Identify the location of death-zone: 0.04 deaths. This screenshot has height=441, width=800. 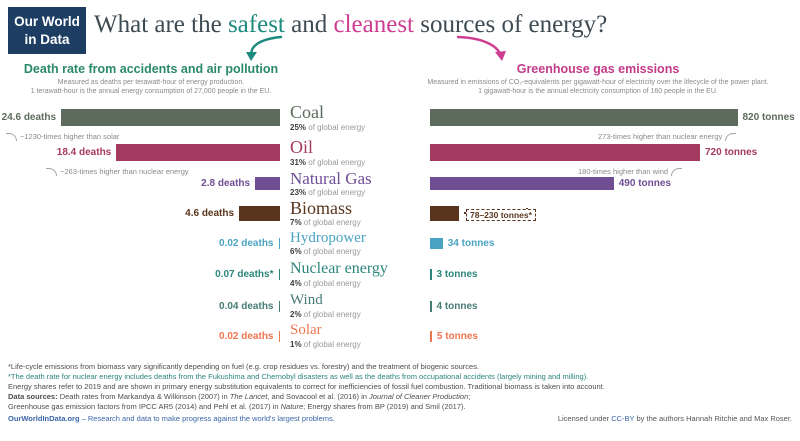
(140, 306).